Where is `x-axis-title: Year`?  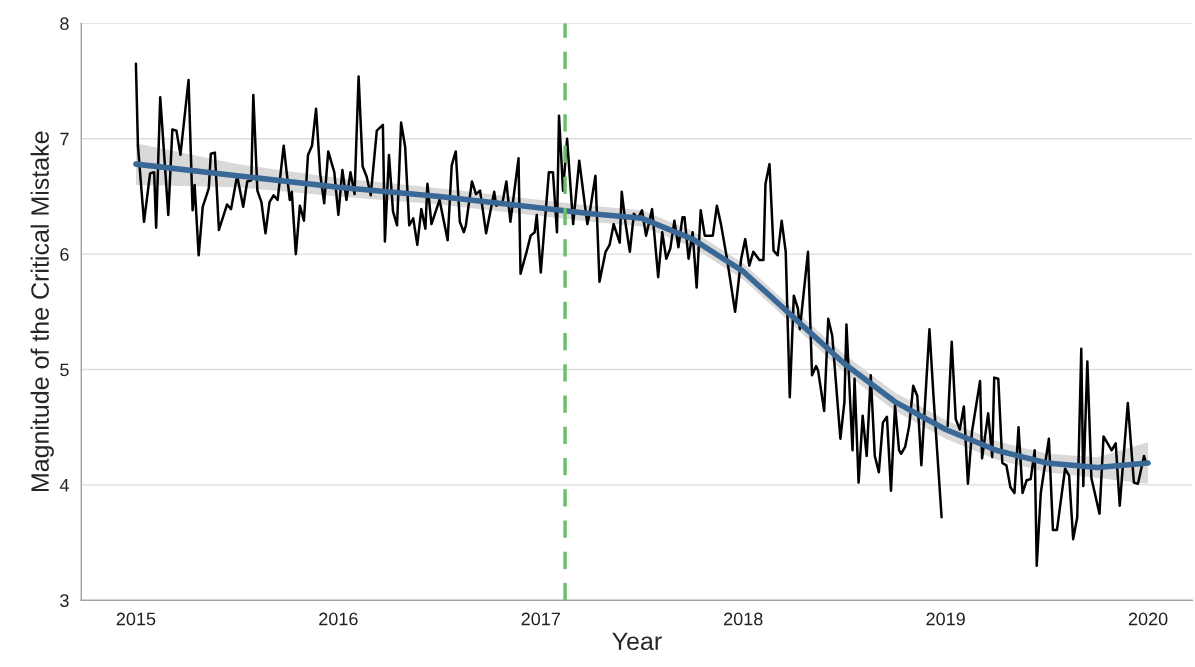 x-axis-title: Year is located at coordinates (637, 641).